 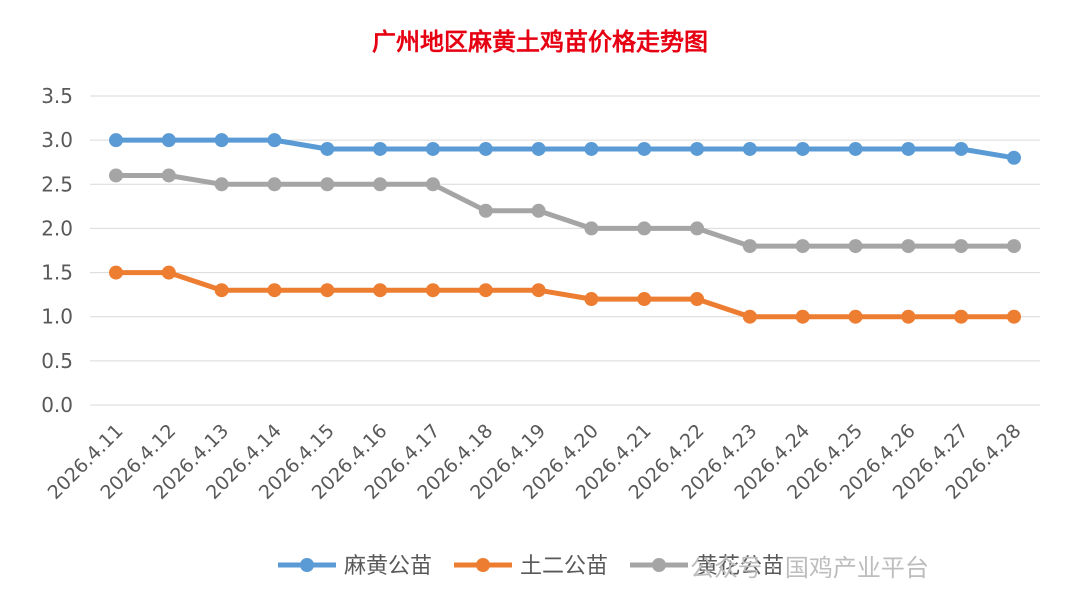 I want to click on legend-label: 黄花公苗, so click(x=740, y=566).